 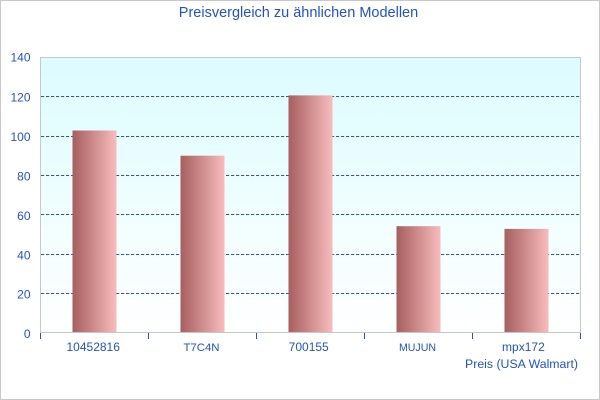 I want to click on svg-text: mpx172, so click(x=523, y=347).